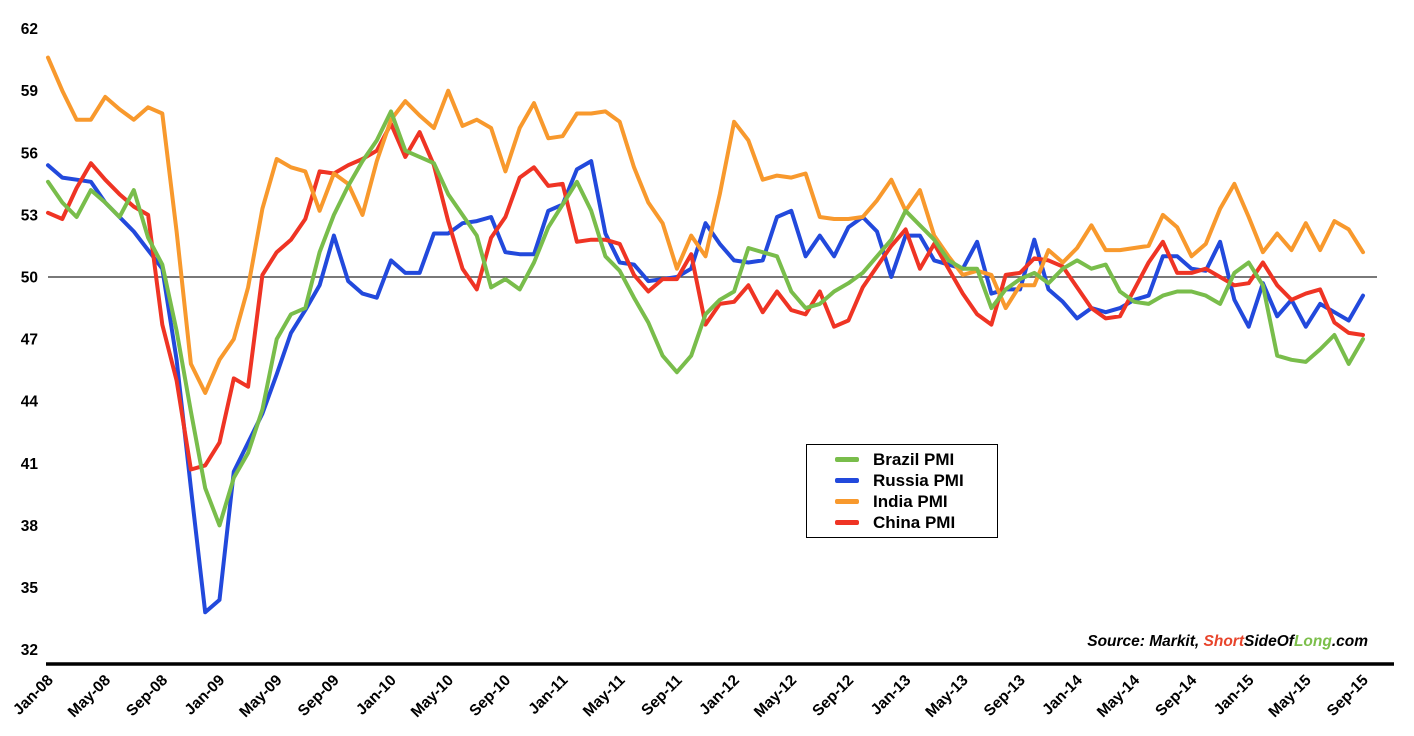 The width and height of the screenshot is (1414, 736). What do you see at coordinates (1234, 695) in the screenshot?
I see `x-tick-label: Jan-15` at bounding box center [1234, 695].